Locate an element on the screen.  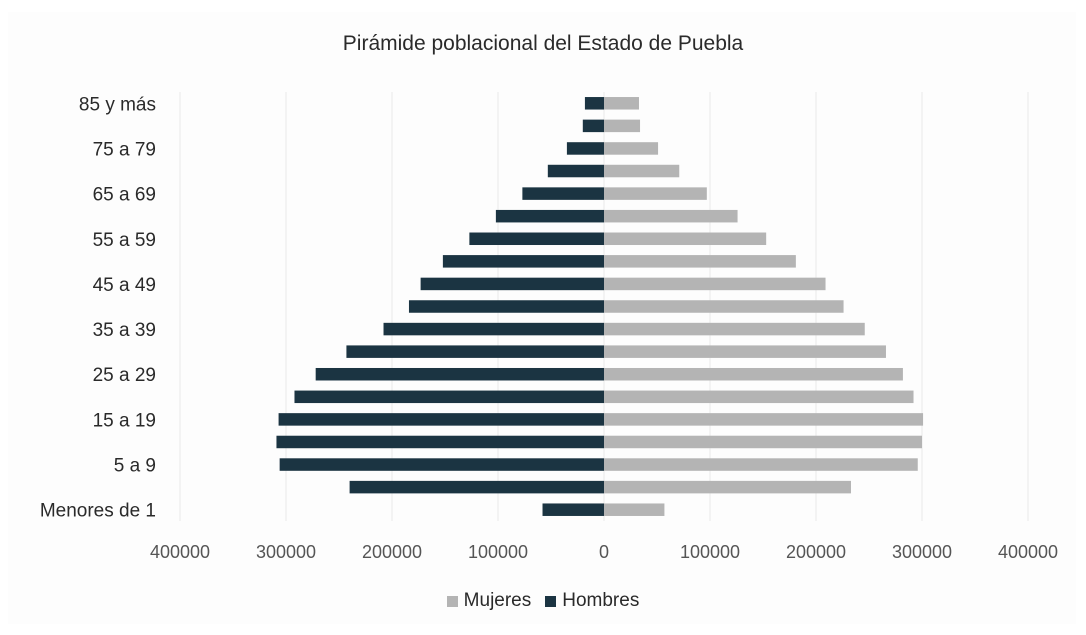
legend-item-hombres: Hombres is located at coordinates (592, 601).